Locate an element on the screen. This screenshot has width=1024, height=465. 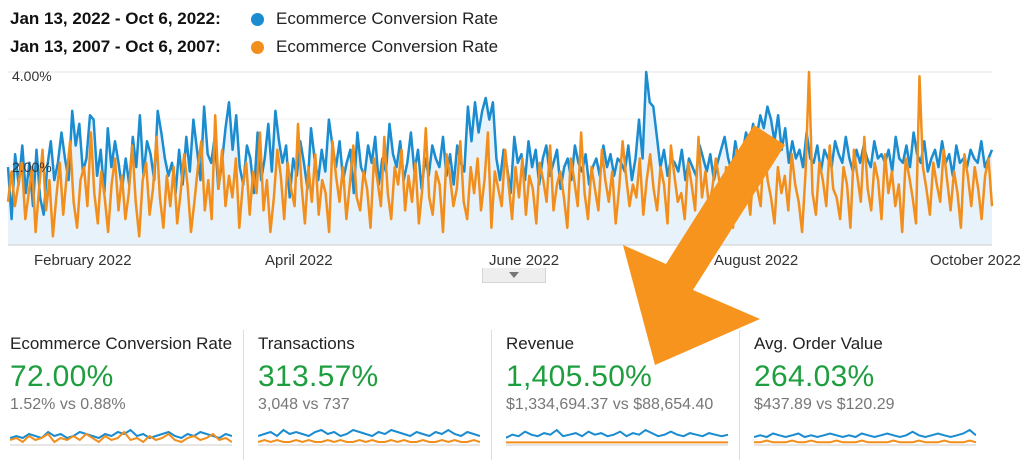
metric-change: 72.00% is located at coordinates (62, 376).